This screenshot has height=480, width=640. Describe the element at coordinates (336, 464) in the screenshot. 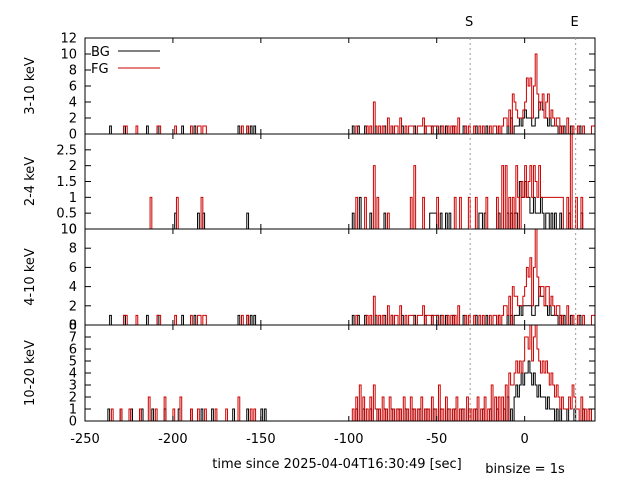

I see `x-axis-label: time since 2025-04-04T16:30:49 [sec]` at that location.